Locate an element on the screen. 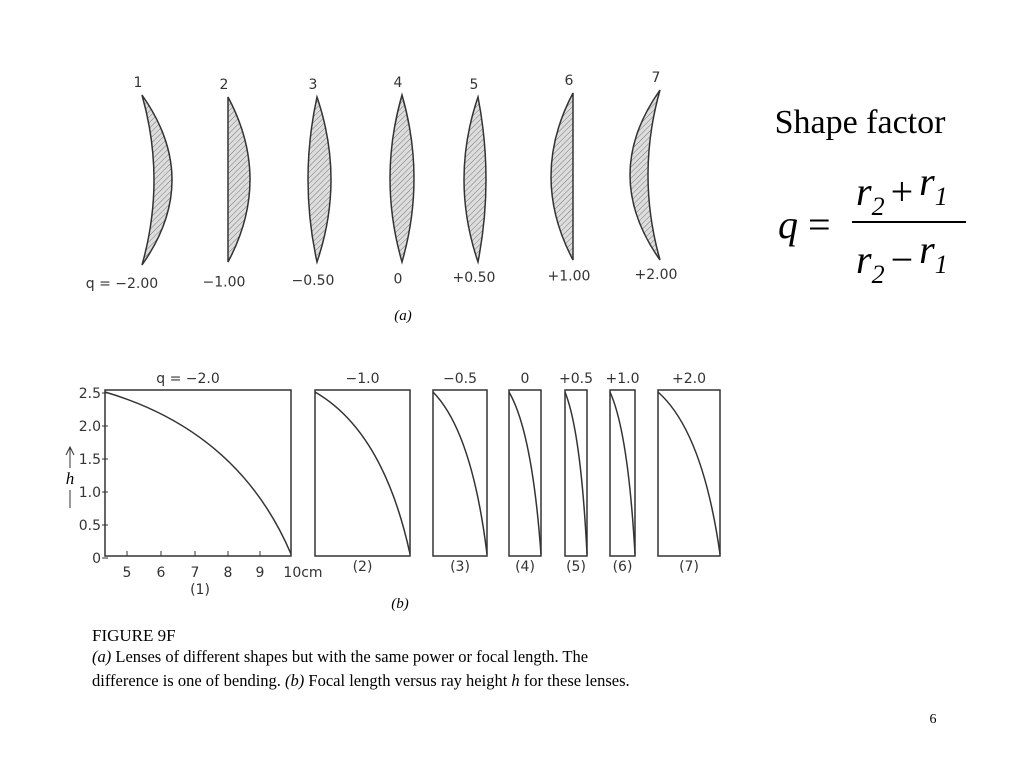  figure-label: FIGURE 9F is located at coordinates (134, 635).